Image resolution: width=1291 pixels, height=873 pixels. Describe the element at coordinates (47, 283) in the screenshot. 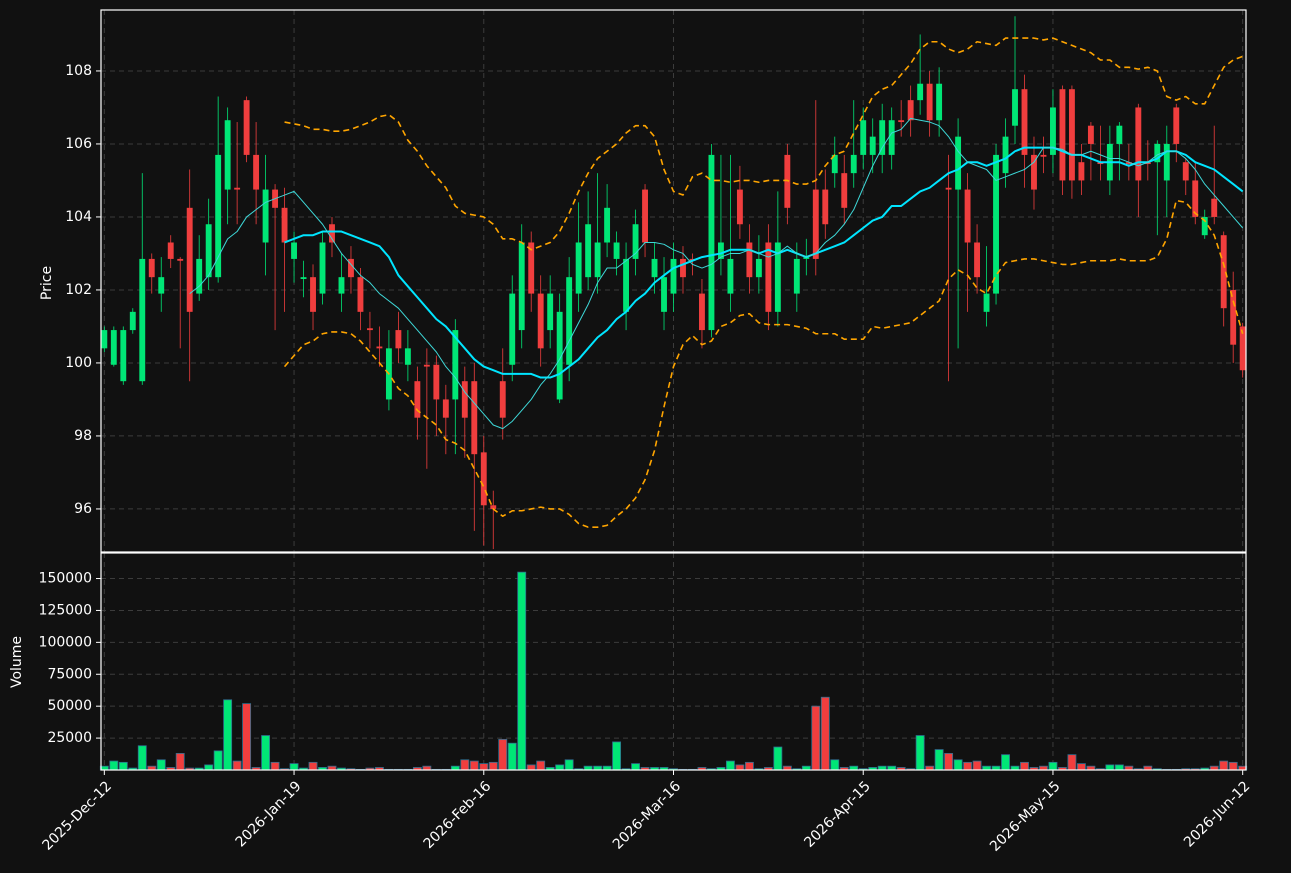

I see `price-axis-label: Price` at that location.